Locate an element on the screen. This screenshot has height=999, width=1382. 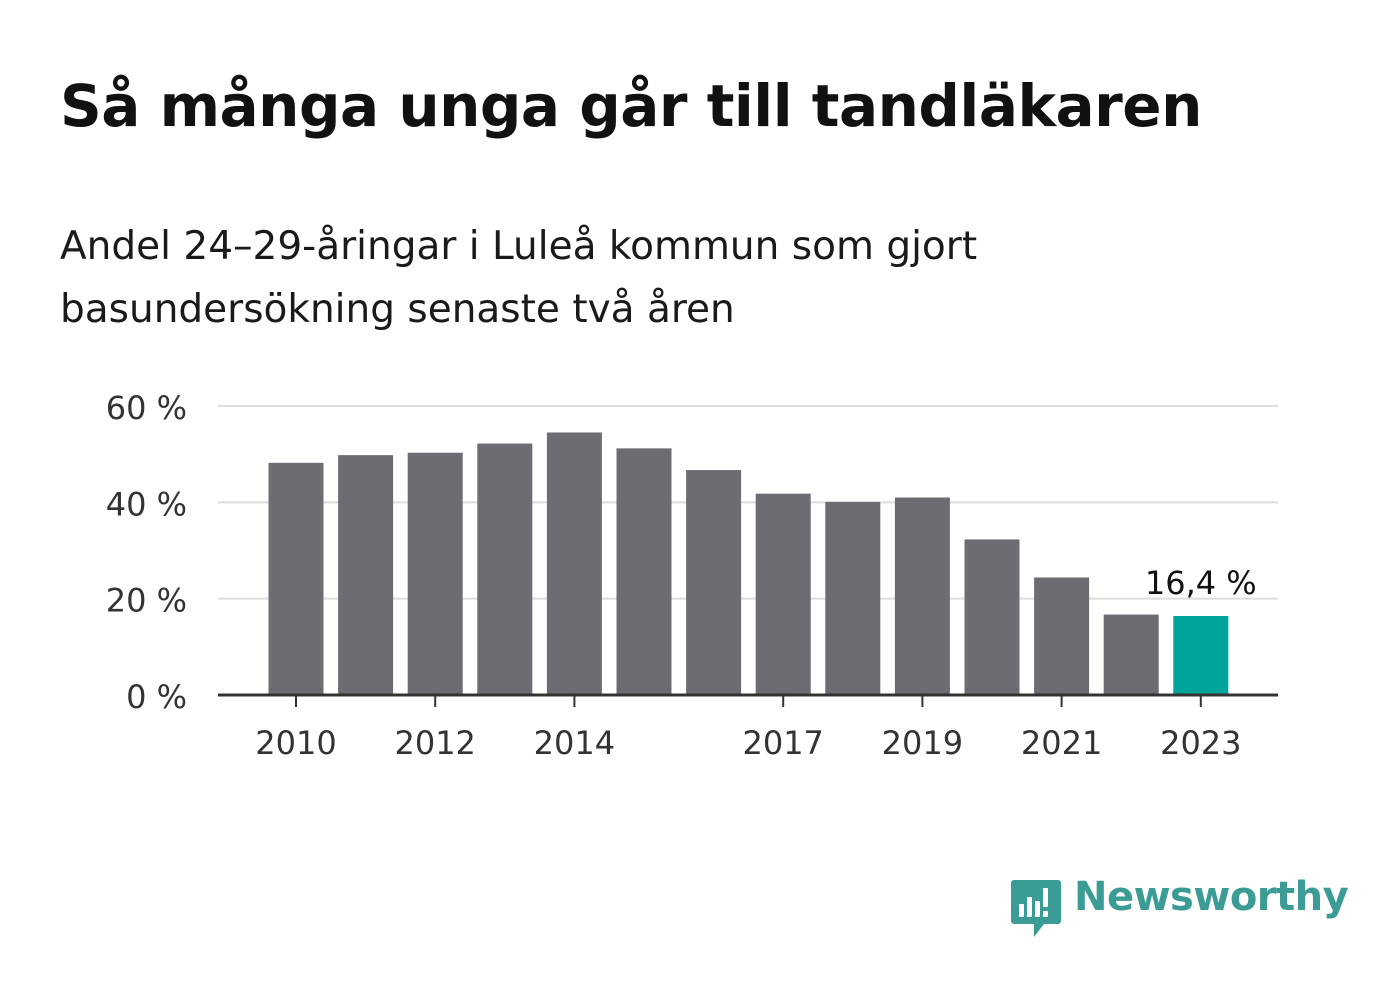
x-tick-label: 2010 is located at coordinates (295, 743).